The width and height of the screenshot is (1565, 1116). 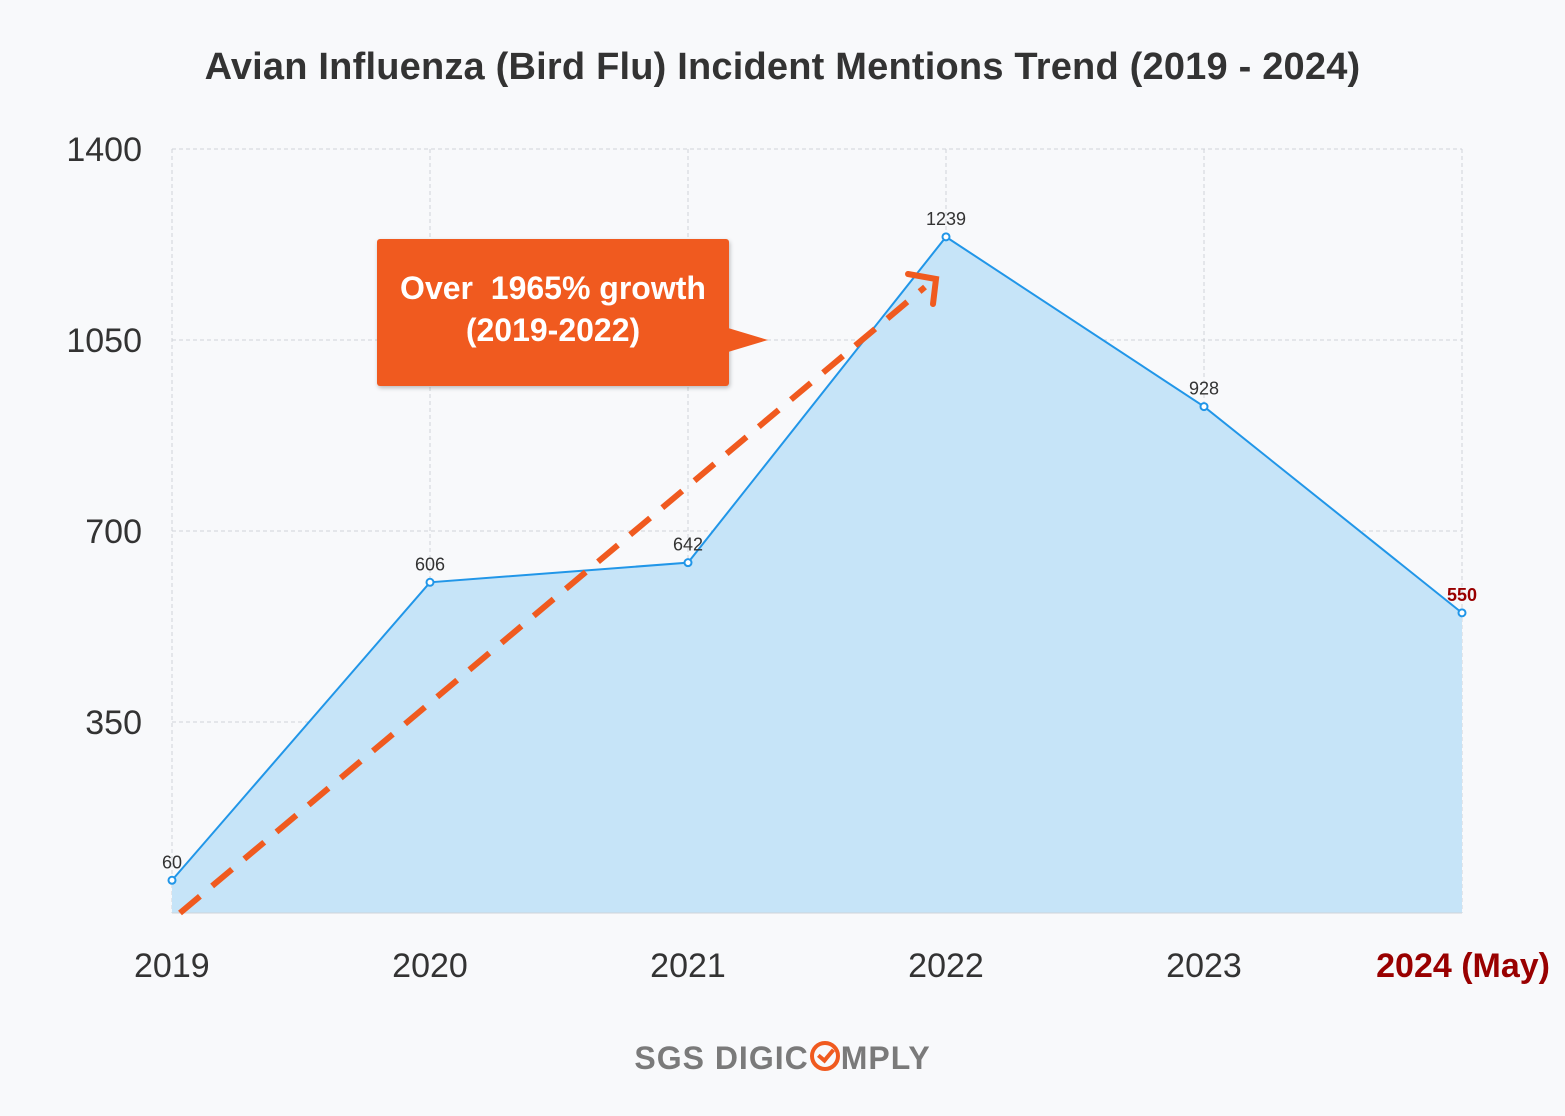 I want to click on data-label: 642, so click(x=688, y=545).